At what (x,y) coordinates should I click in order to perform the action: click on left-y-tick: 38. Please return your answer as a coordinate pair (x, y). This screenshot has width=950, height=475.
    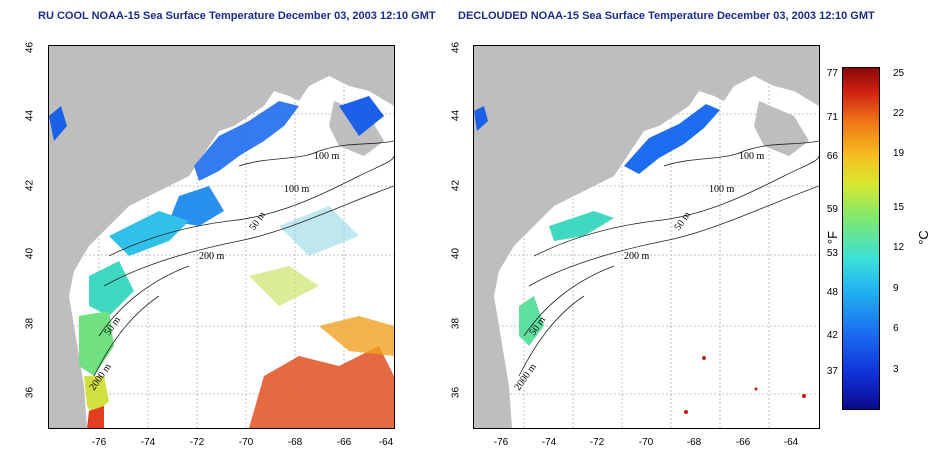
    Looking at the image, I should click on (30, 323).